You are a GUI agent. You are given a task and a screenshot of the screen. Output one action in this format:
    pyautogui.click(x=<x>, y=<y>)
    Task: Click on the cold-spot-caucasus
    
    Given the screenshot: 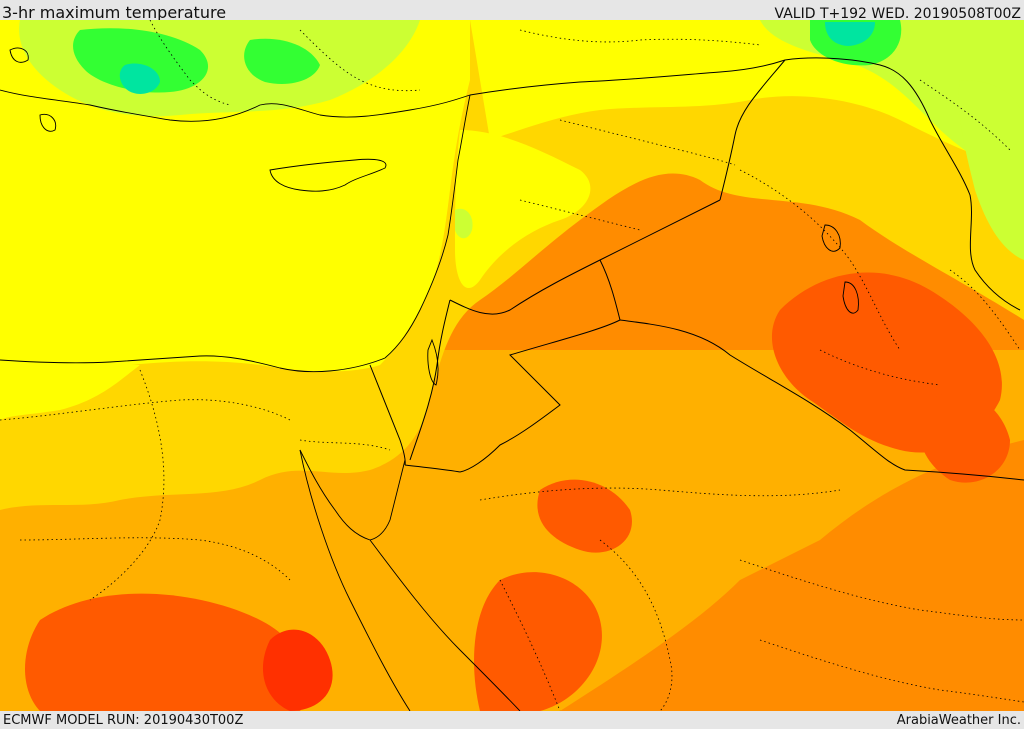 What is the action you would take?
    pyautogui.click(x=850, y=34)
    